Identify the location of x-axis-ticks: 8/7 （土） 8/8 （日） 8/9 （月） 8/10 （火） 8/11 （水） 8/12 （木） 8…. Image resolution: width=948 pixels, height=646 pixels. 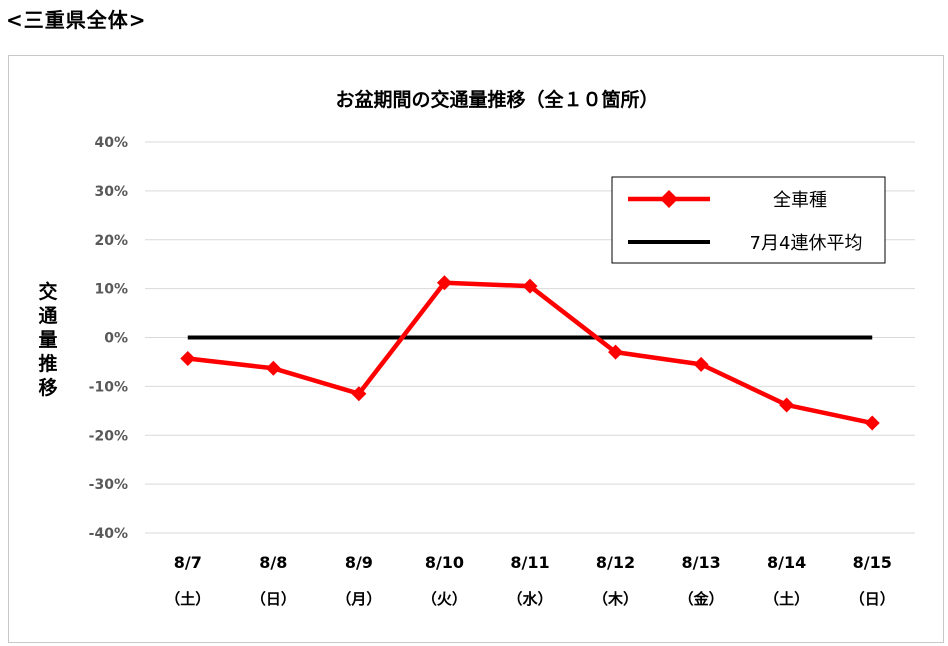
(529, 580).